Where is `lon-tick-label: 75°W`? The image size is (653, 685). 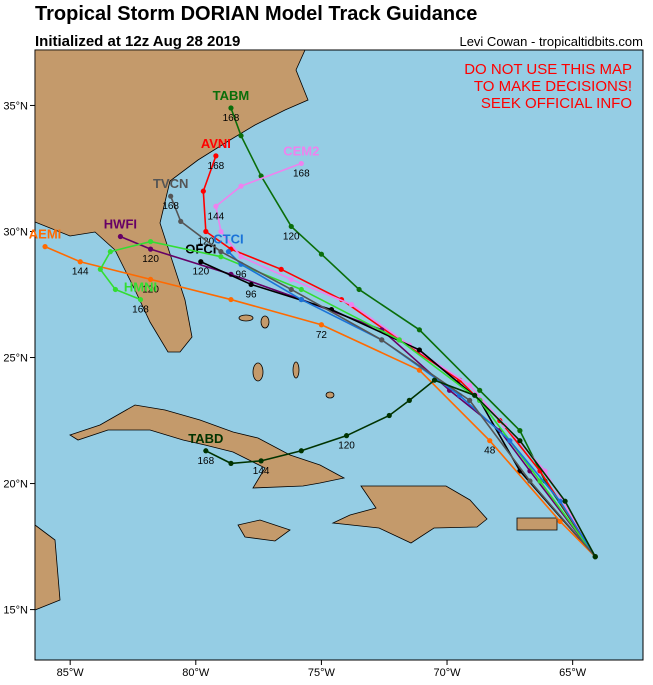 lon-tick-label: 75°W is located at coordinates (322, 673).